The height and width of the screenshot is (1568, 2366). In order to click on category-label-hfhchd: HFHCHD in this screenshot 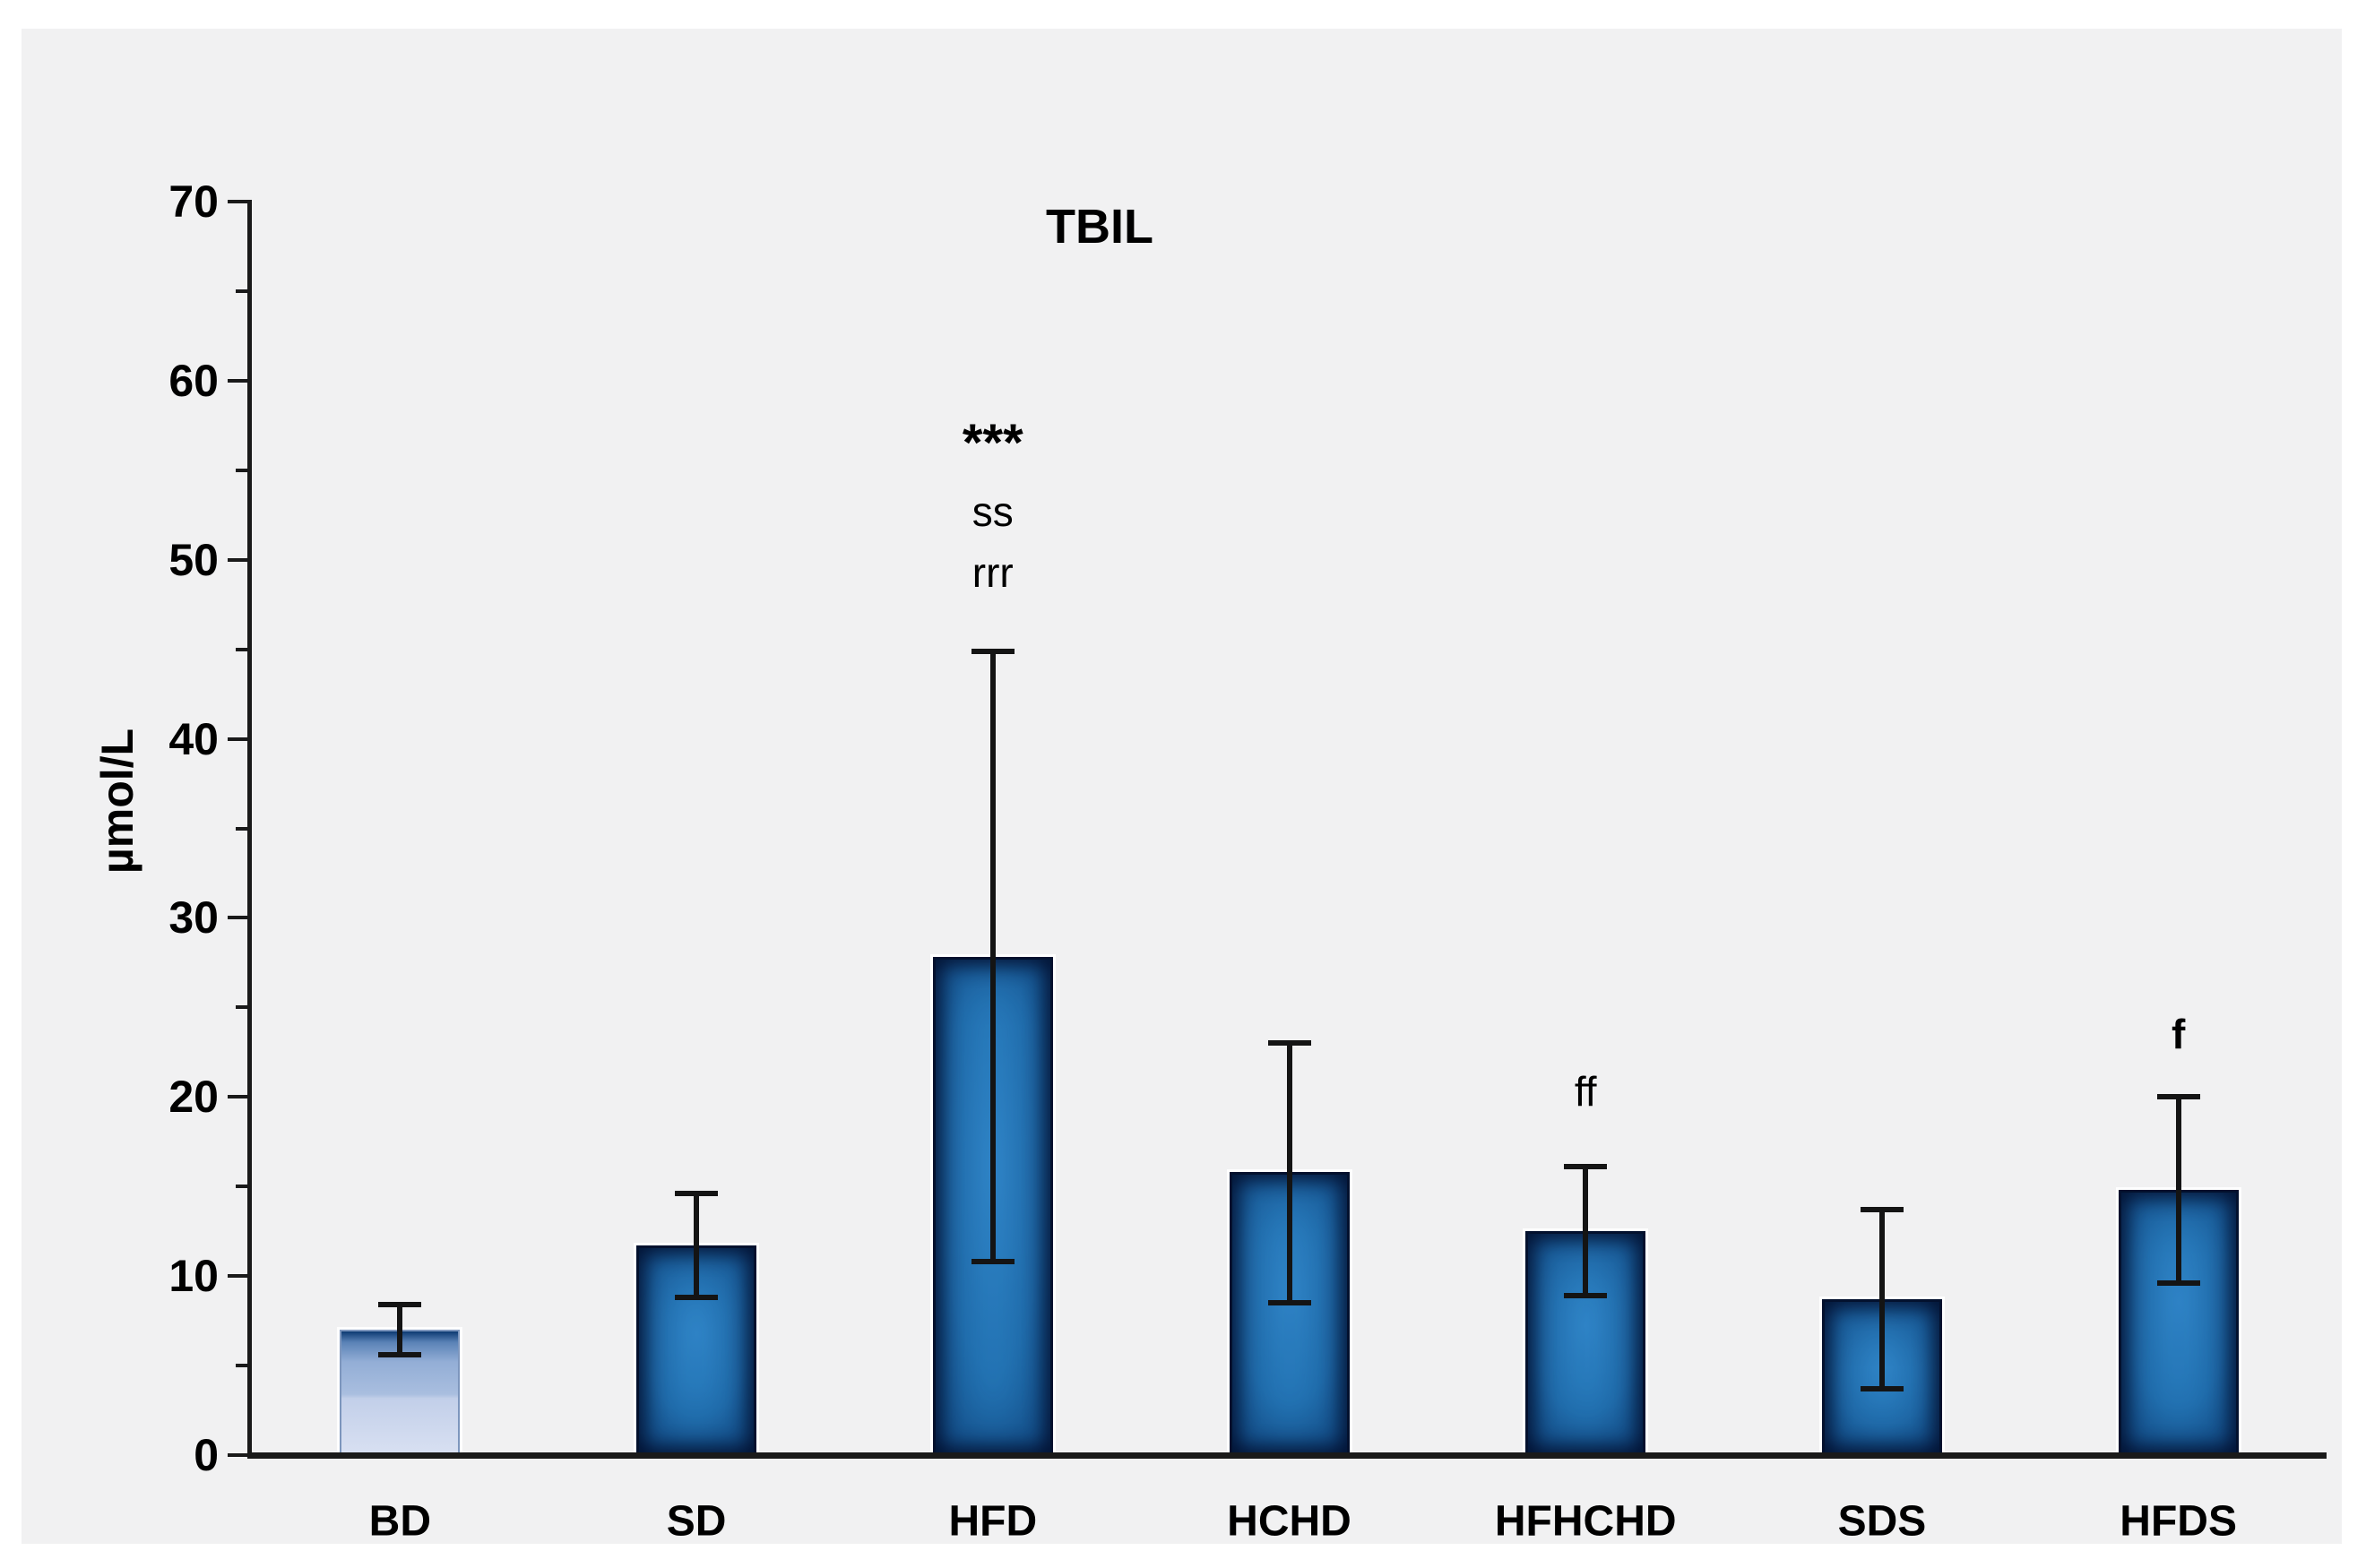, I will do `click(1586, 1522)`.